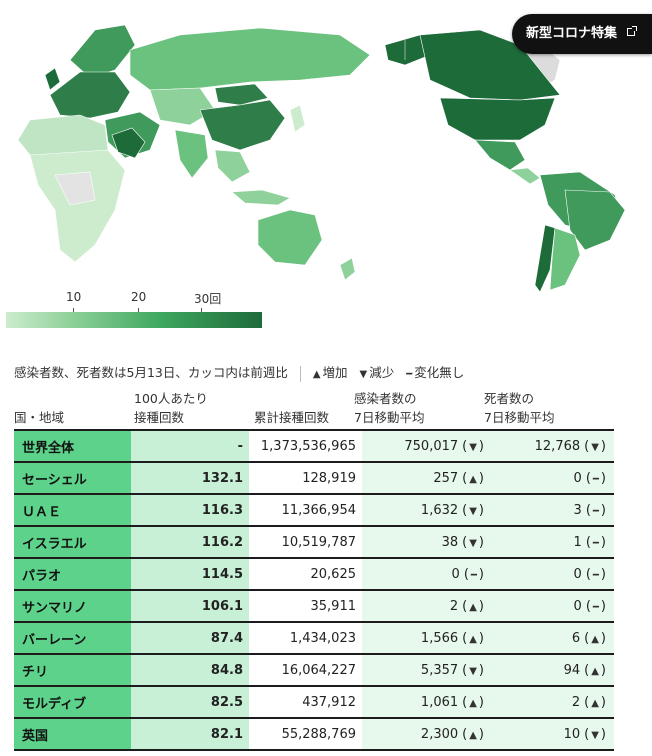  Describe the element at coordinates (509, 398) in the screenshot. I see `col-deaths-header-line1: 死者数の` at that location.